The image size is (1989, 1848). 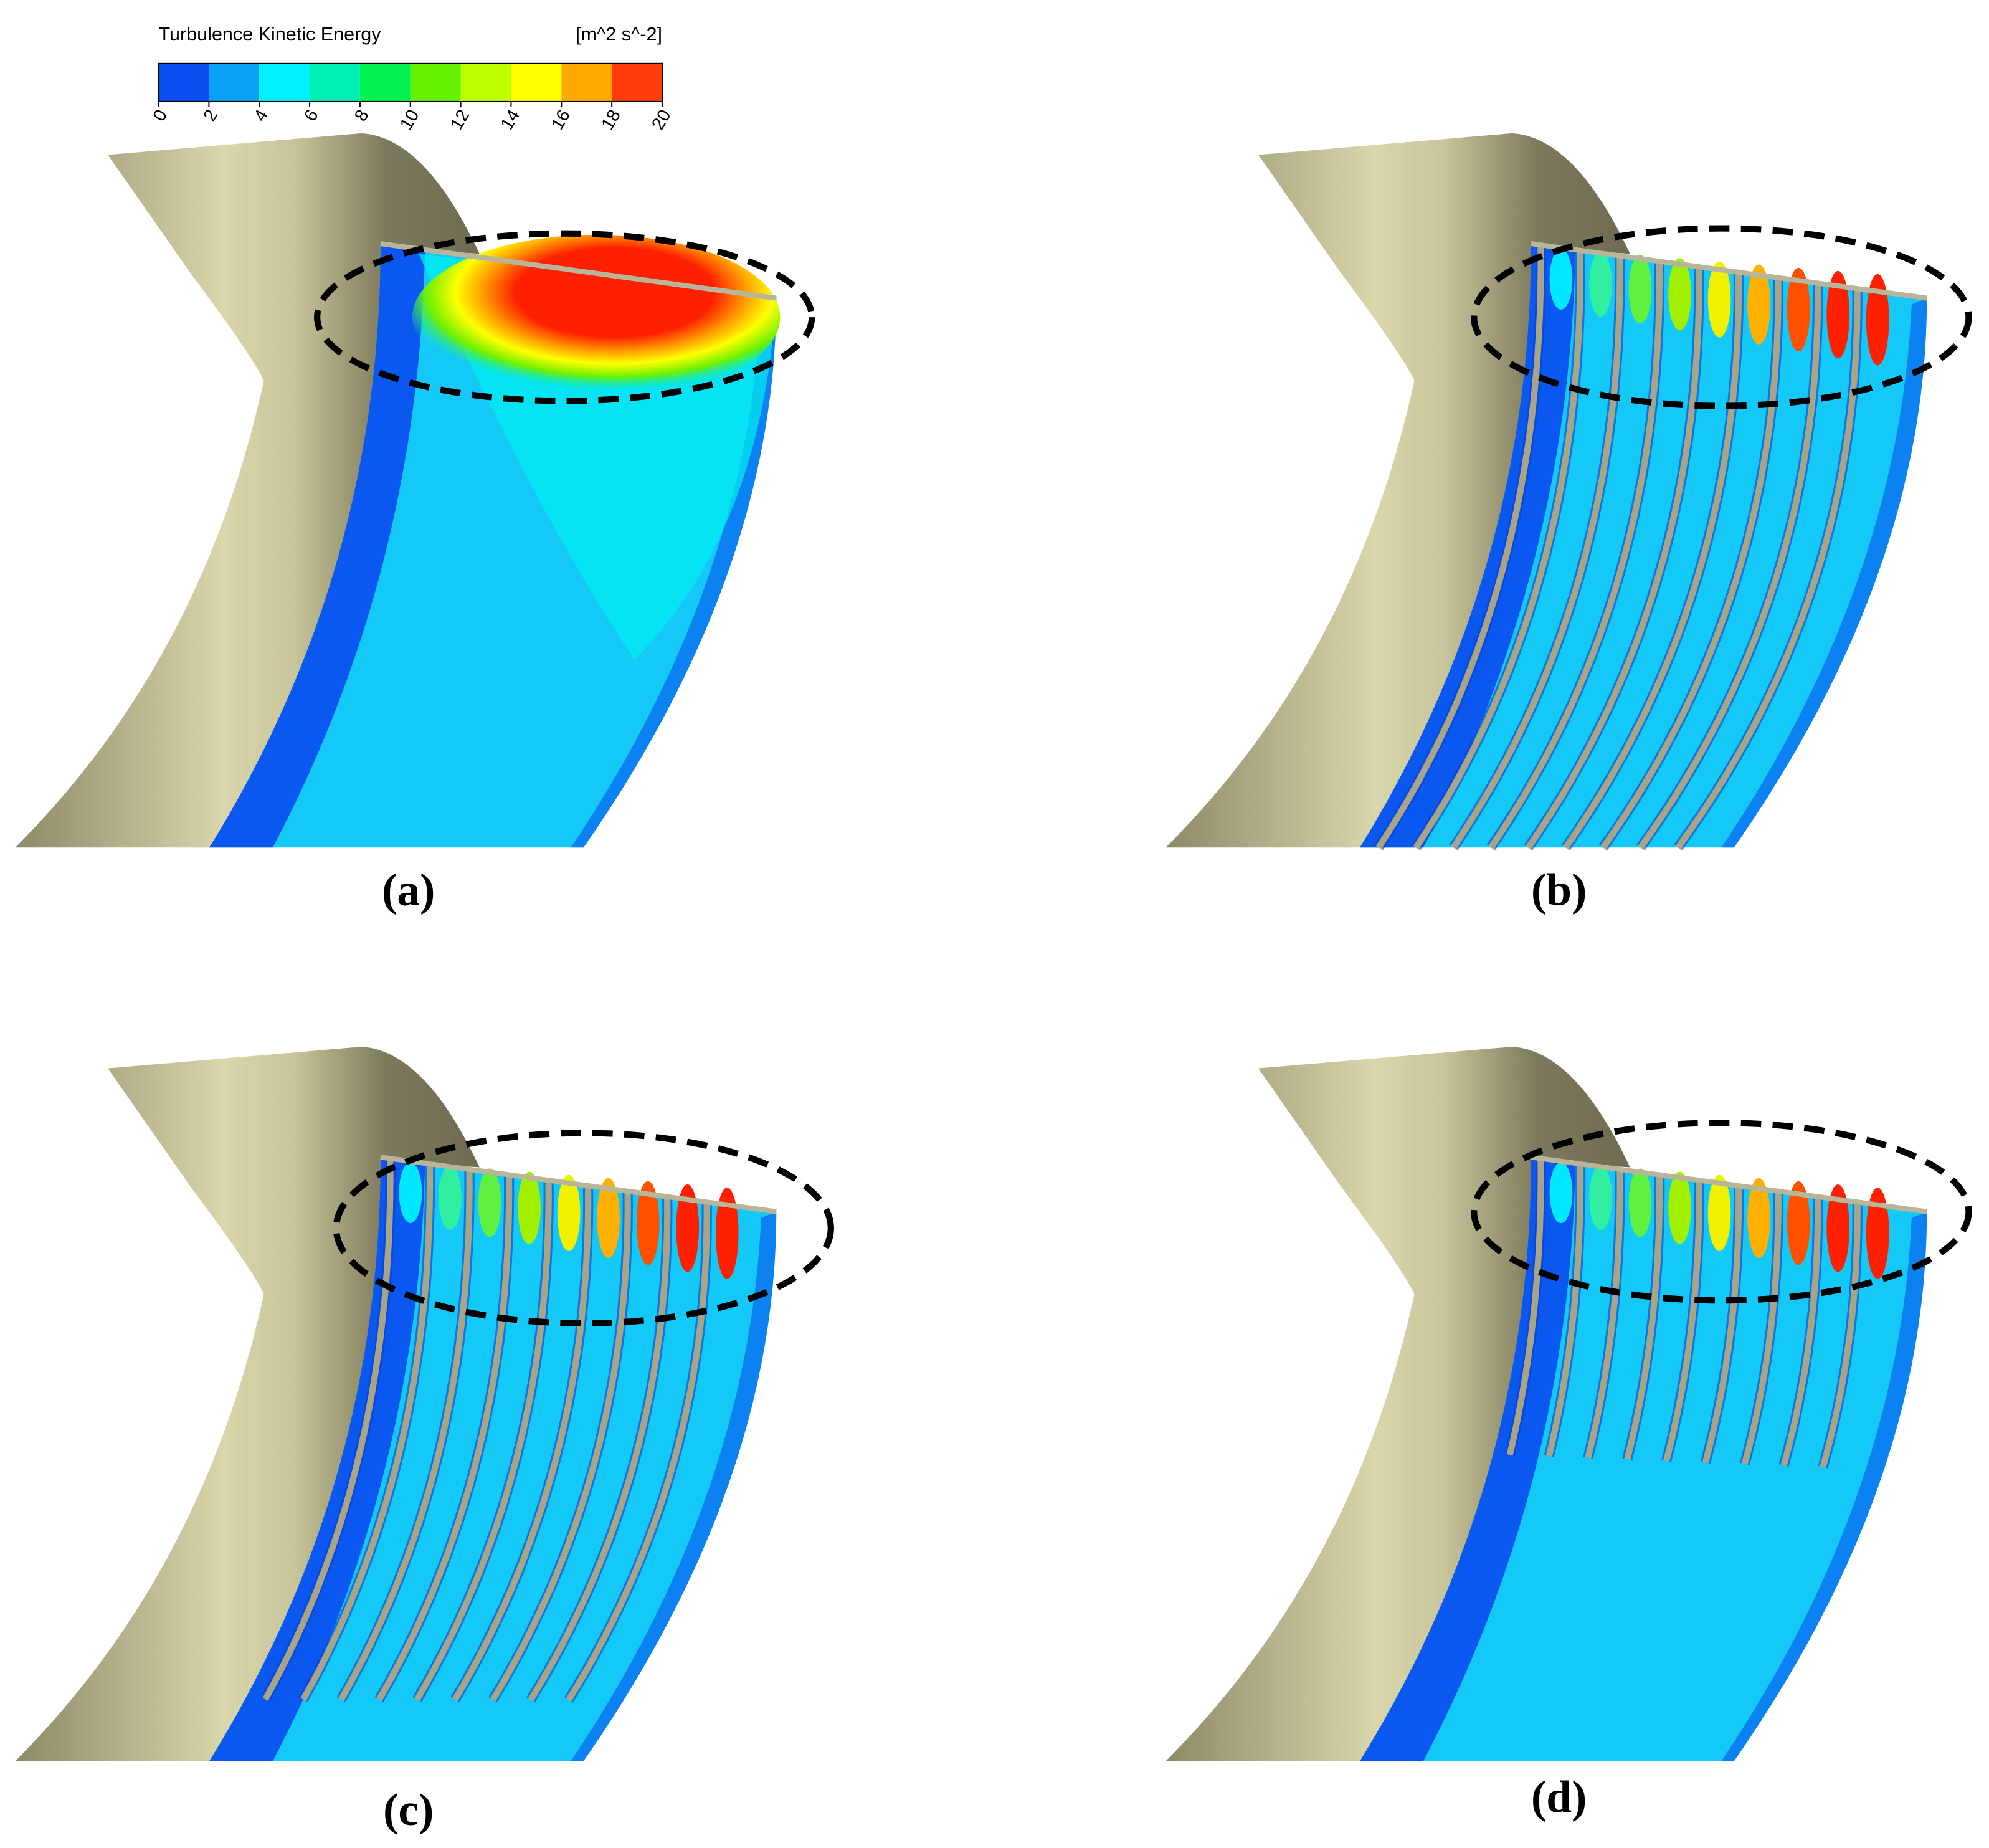 What do you see at coordinates (161, 115) in the screenshot?
I see `colorbar-tick-label: 0` at bounding box center [161, 115].